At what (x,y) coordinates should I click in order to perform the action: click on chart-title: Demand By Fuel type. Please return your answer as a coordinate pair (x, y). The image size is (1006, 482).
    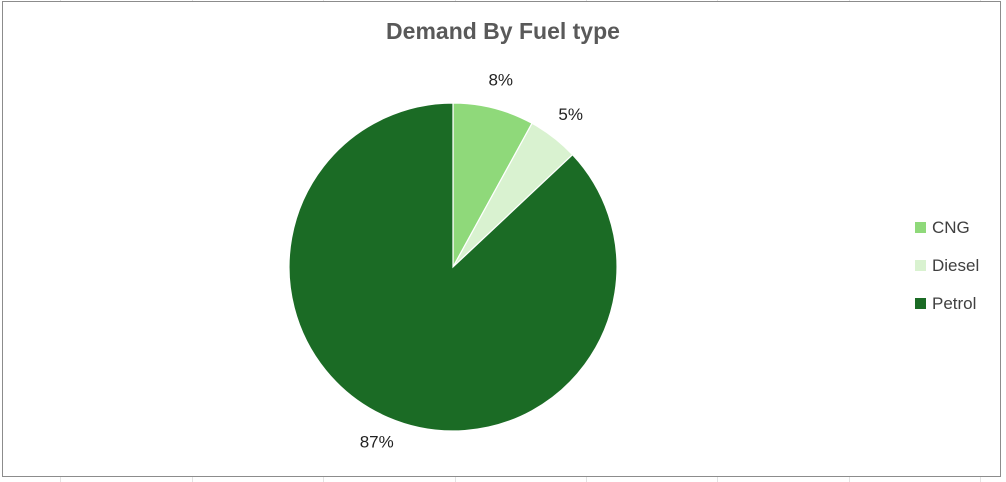
    Looking at the image, I should click on (503, 31).